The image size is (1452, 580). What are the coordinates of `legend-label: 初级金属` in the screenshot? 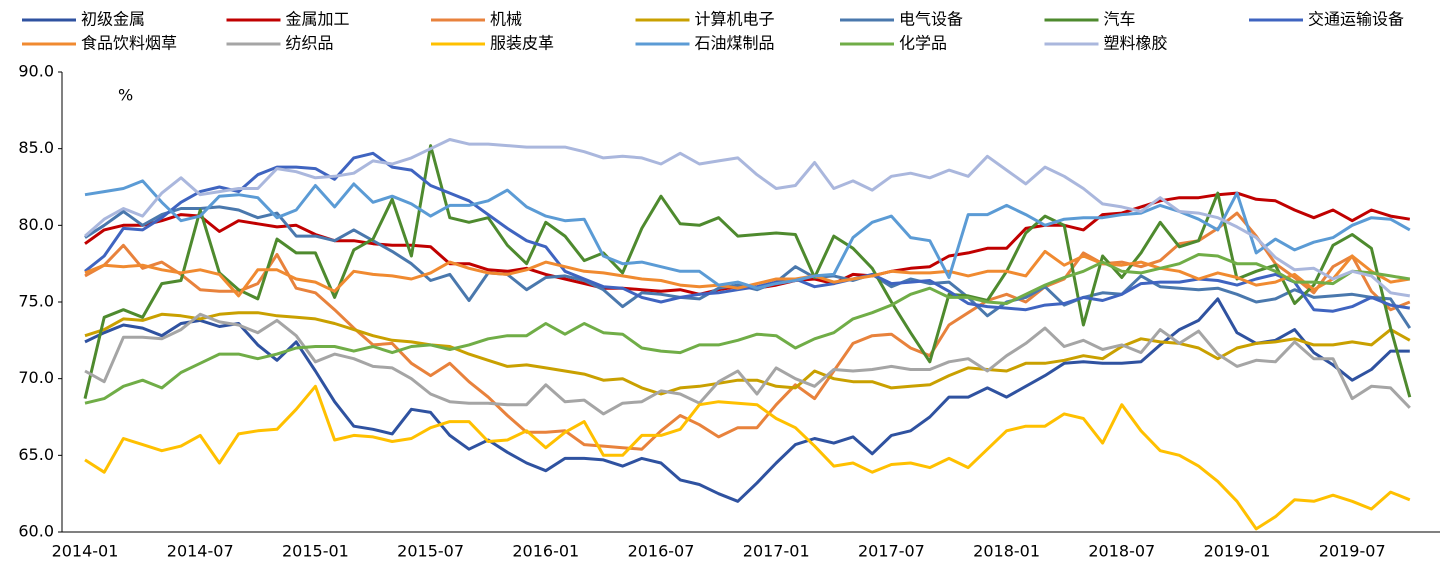 It's located at (113, 19).